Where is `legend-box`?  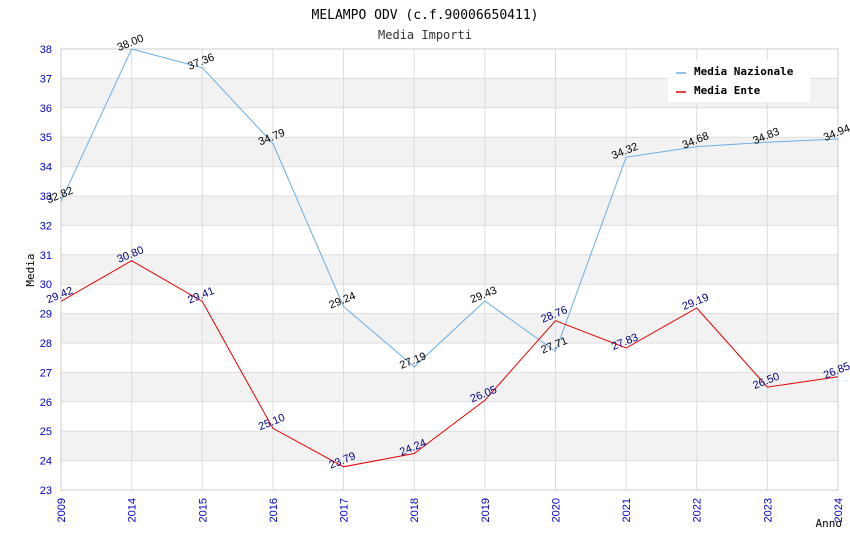
legend-box is located at coordinates (739, 81).